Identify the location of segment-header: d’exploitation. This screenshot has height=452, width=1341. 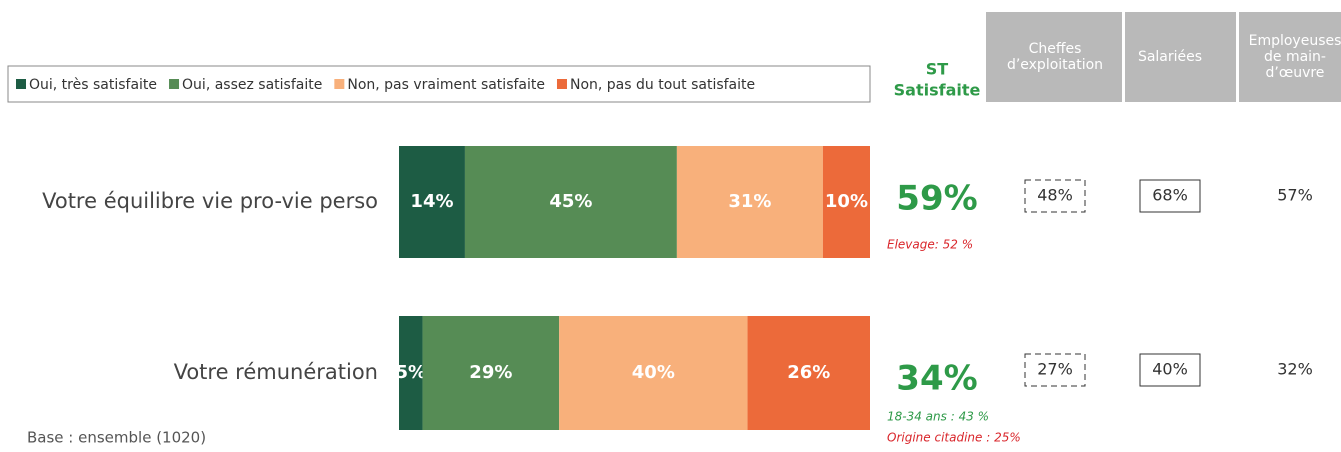
(1055, 65).